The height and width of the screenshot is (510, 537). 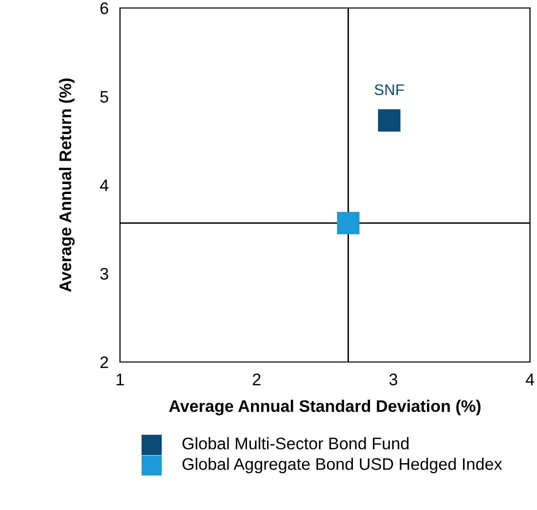 What do you see at coordinates (104, 186) in the screenshot?
I see `y-tick-label: 4` at bounding box center [104, 186].